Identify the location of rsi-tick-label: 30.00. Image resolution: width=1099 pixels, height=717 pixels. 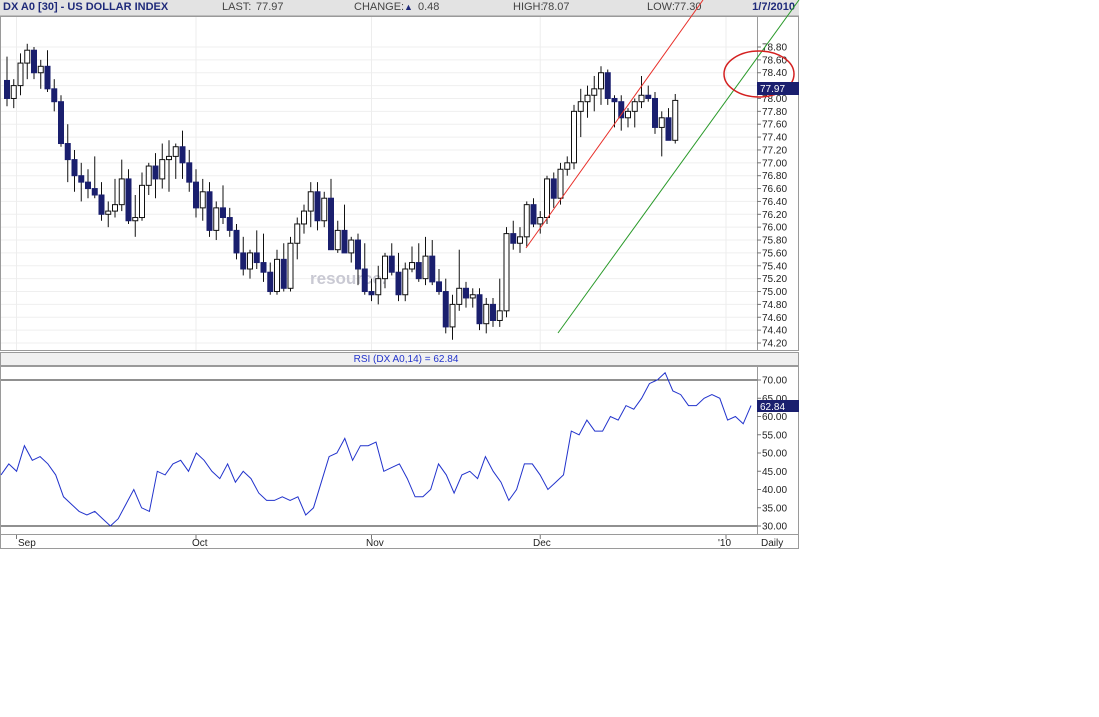
(774, 527).